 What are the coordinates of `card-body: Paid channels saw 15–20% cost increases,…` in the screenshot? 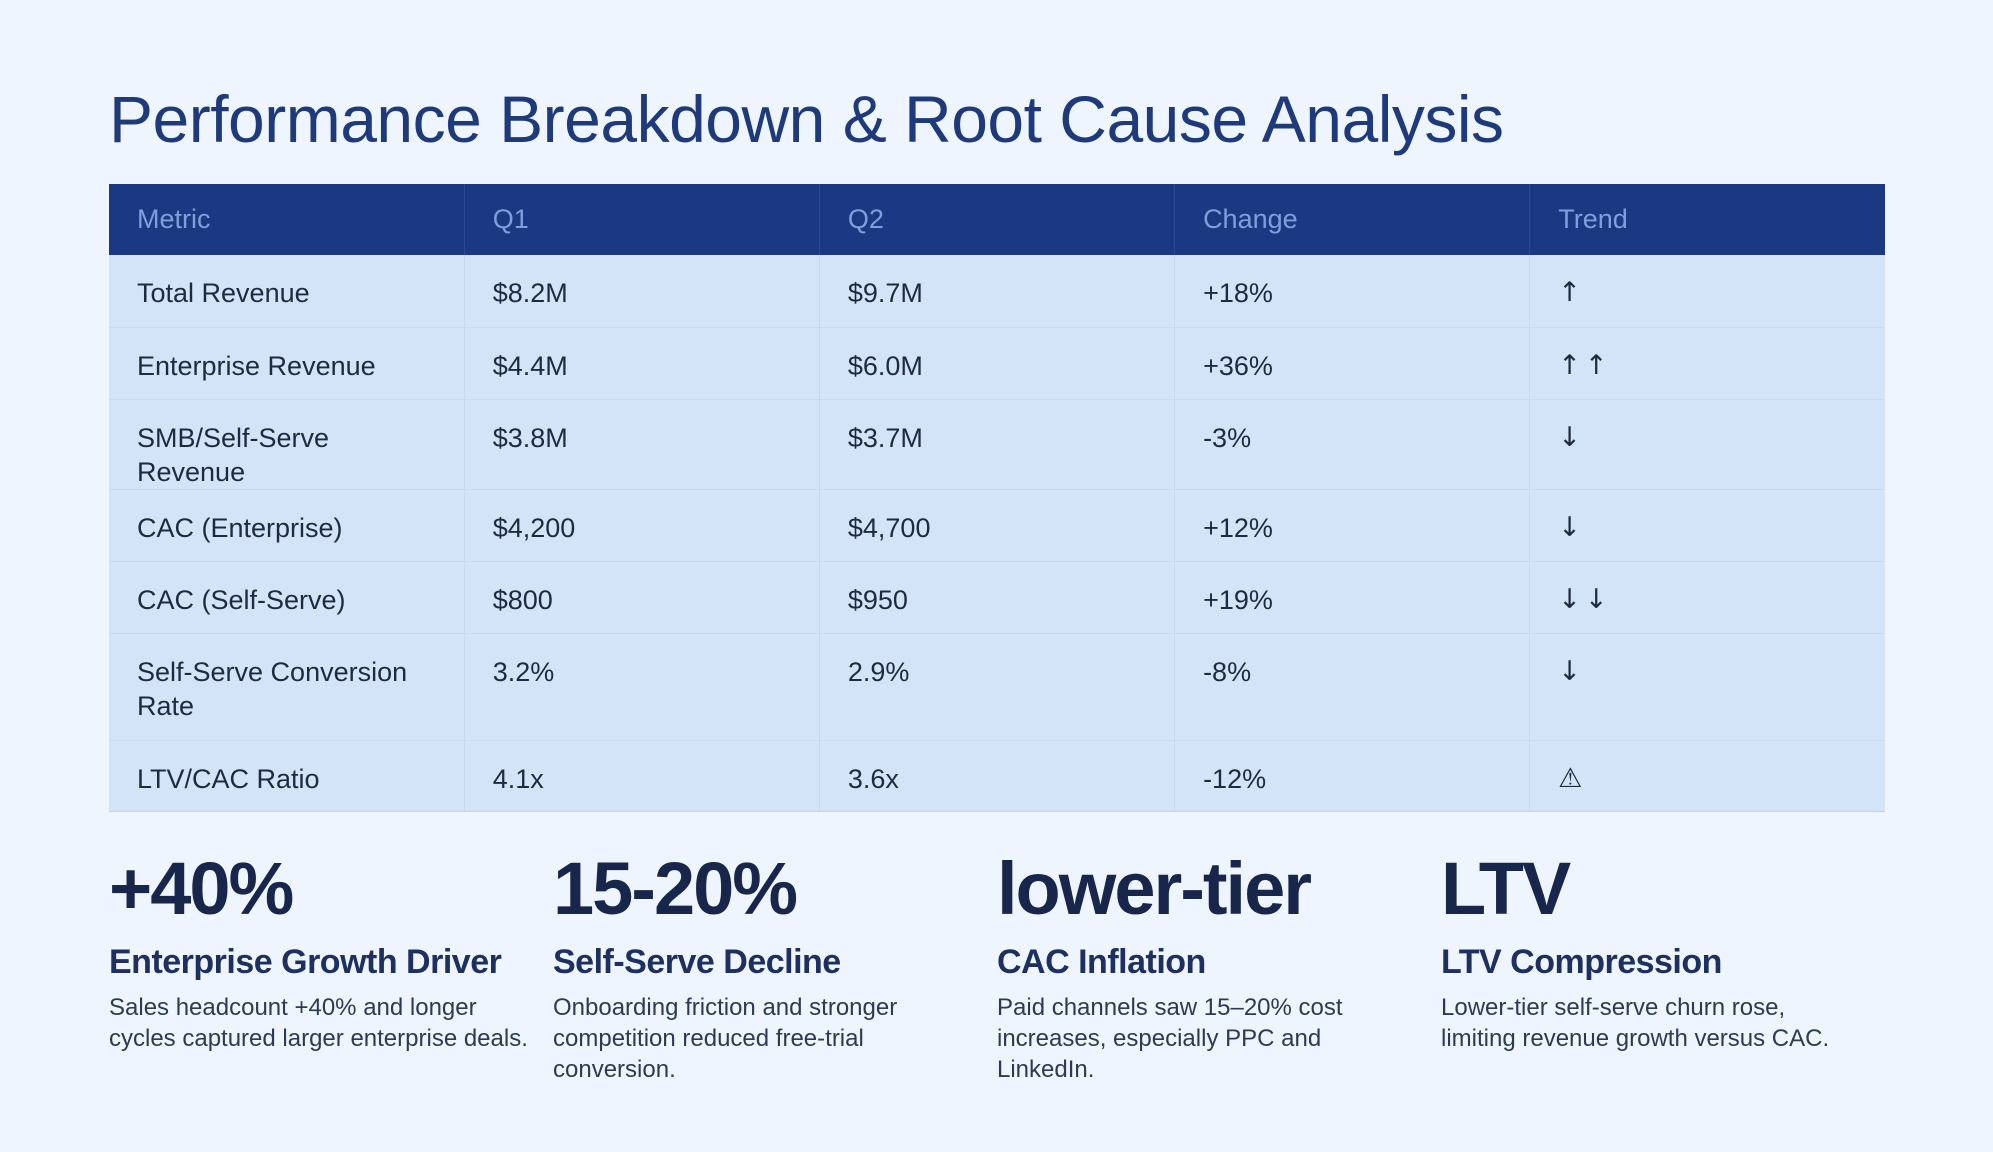 It's located at (1170, 1039).